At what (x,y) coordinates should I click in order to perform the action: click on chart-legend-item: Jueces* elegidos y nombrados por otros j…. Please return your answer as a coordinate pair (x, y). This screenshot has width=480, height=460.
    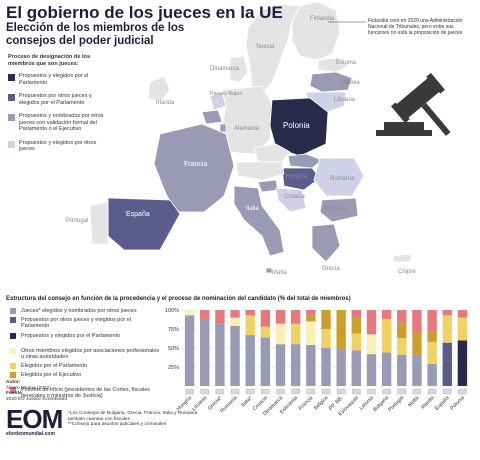
    Looking at the image, I should click on (85, 311).